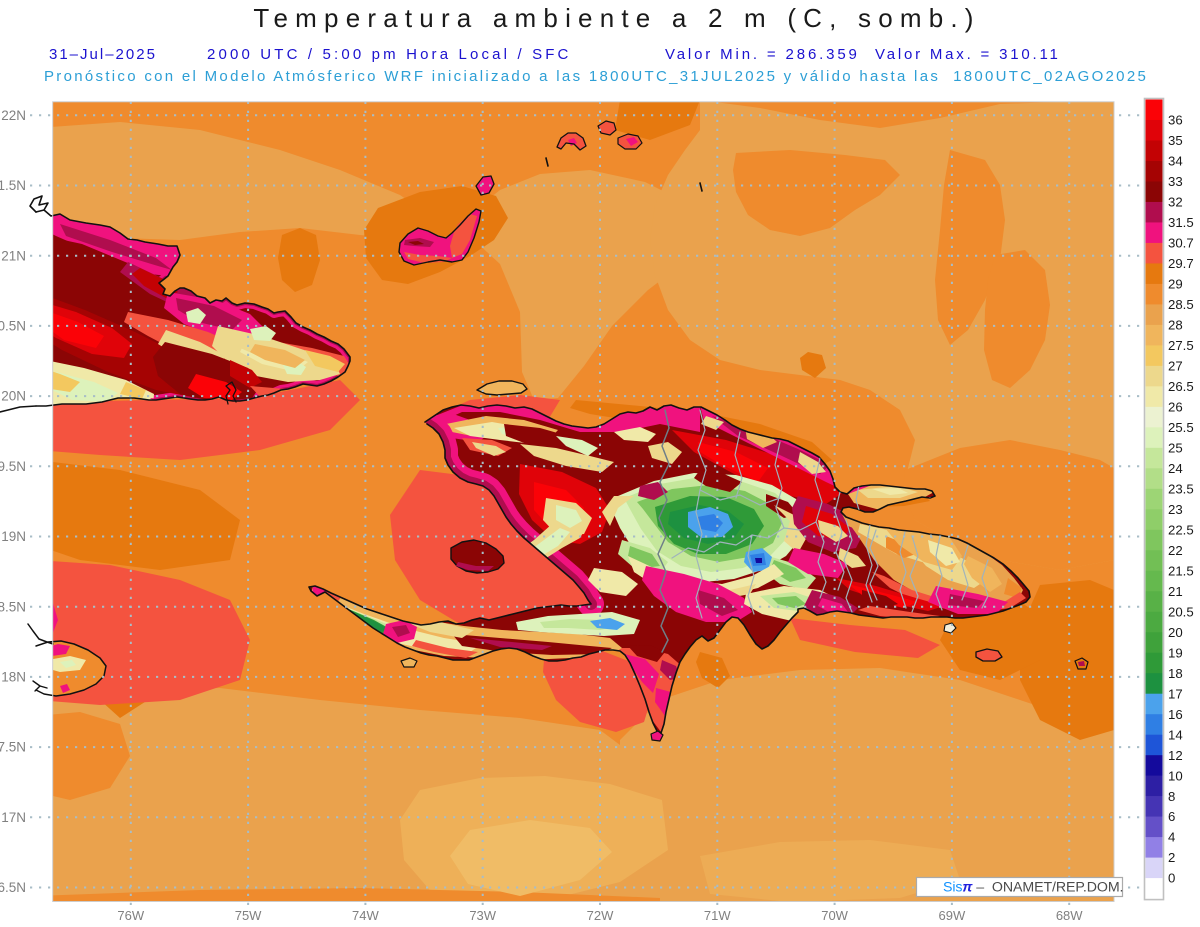 Image resolution: width=1200 pixels, height=927 pixels. I want to click on svg-text: 19N, so click(13, 536).